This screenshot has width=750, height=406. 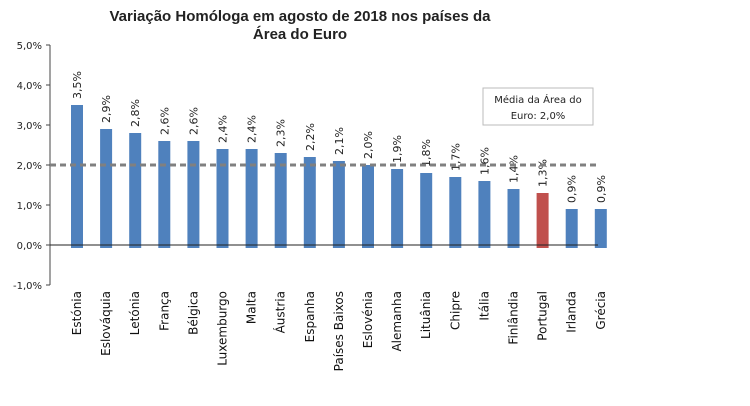 I want to click on category-label: Luxemburgo, so click(x=223, y=328).